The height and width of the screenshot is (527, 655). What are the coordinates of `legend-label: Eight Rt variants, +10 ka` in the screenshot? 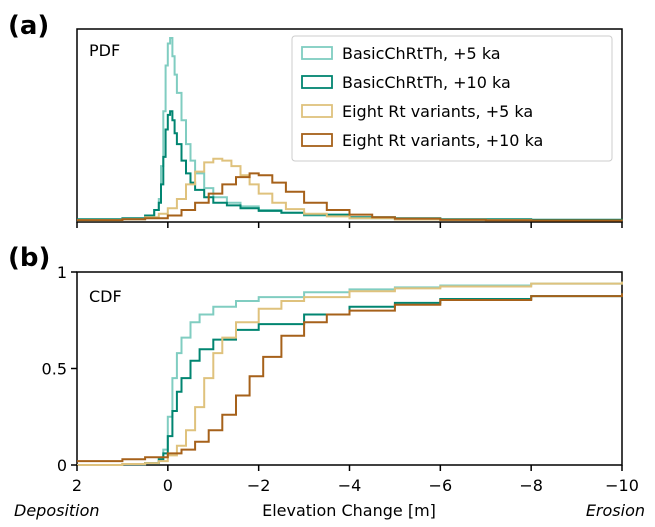 It's located at (442, 140).